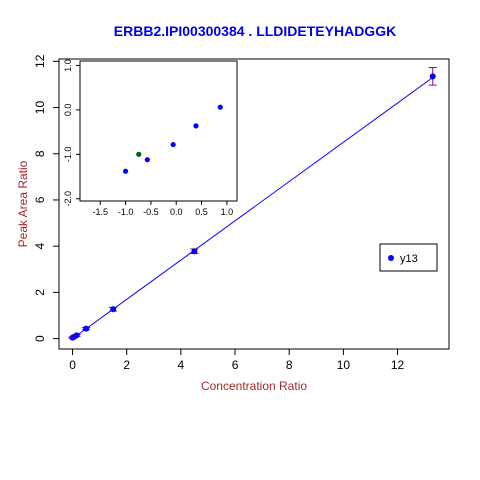 The height and width of the screenshot is (480, 480). I want to click on inset-x-tick-label: -0.5, so click(151, 212).